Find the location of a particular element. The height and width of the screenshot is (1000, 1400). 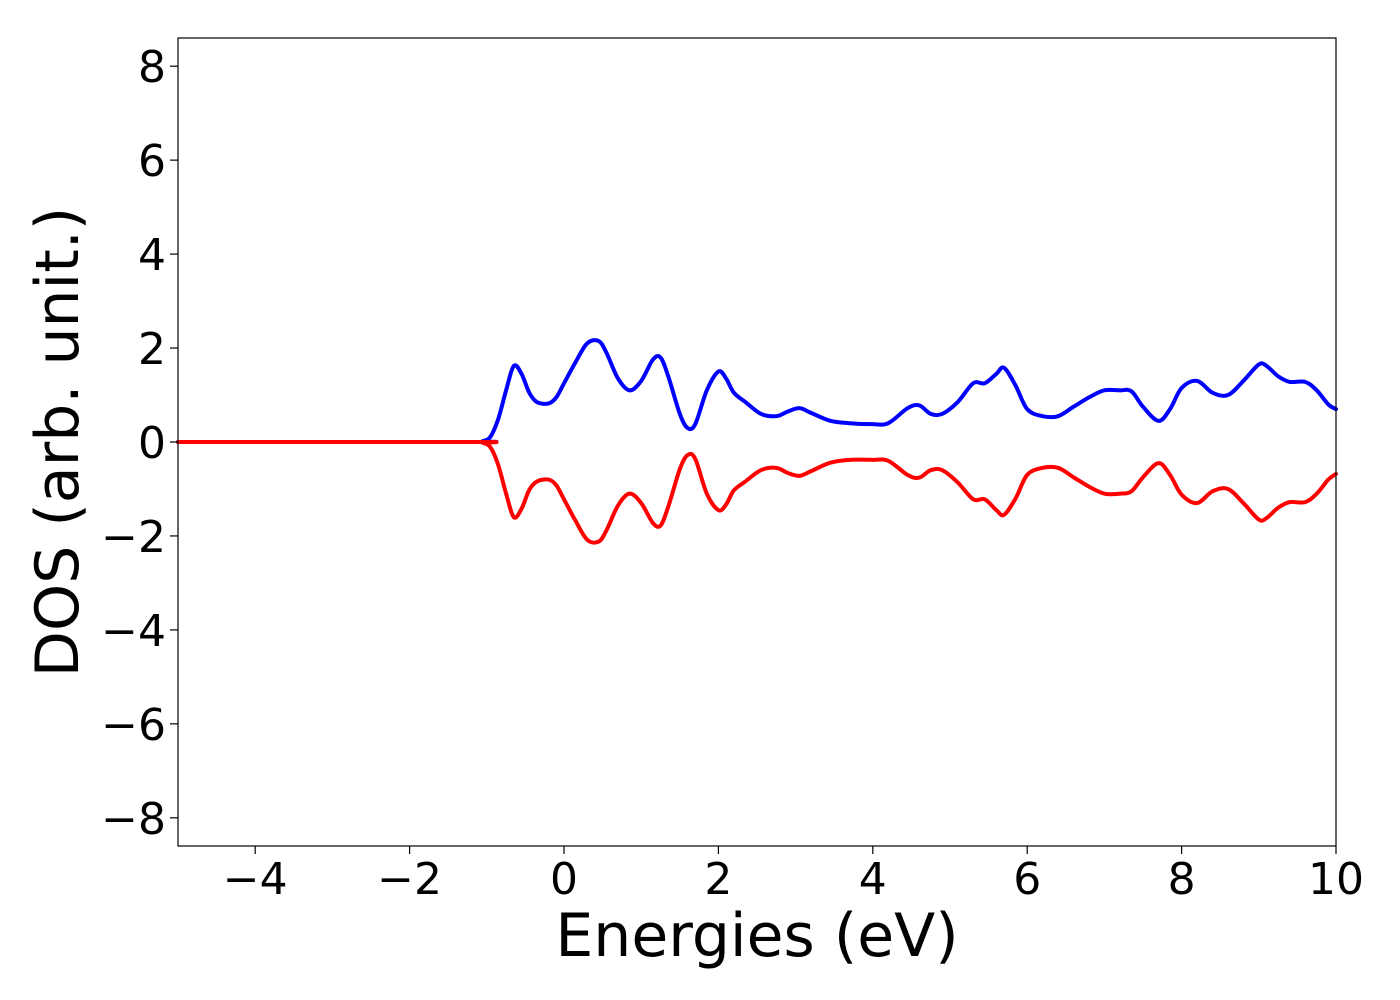

y-tick-label: 6 is located at coordinates (152, 161).